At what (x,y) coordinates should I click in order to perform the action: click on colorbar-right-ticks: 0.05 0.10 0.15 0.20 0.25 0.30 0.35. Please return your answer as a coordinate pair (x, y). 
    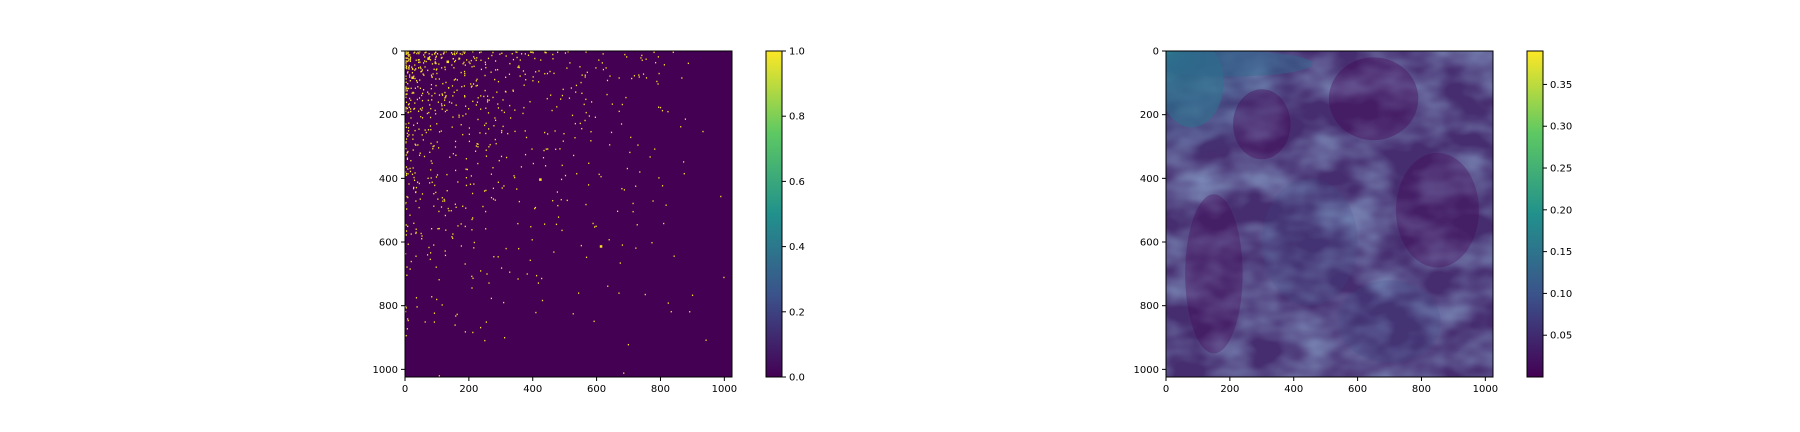
    Looking at the image, I should click on (1557, 211).